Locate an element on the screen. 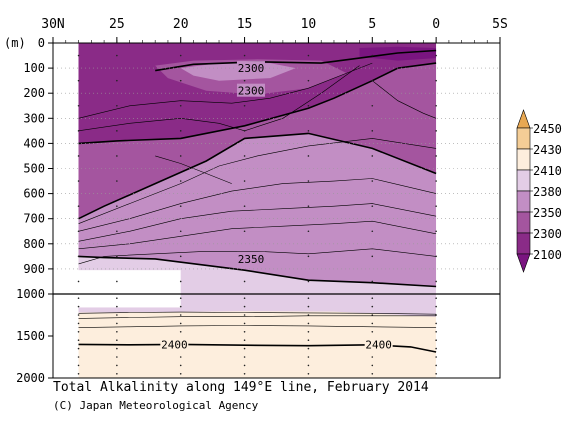 The height and width of the screenshot is (423, 570). color-legend: 2450 2430 2410 2380 2350 2300 2100 is located at coordinates (539, 191).